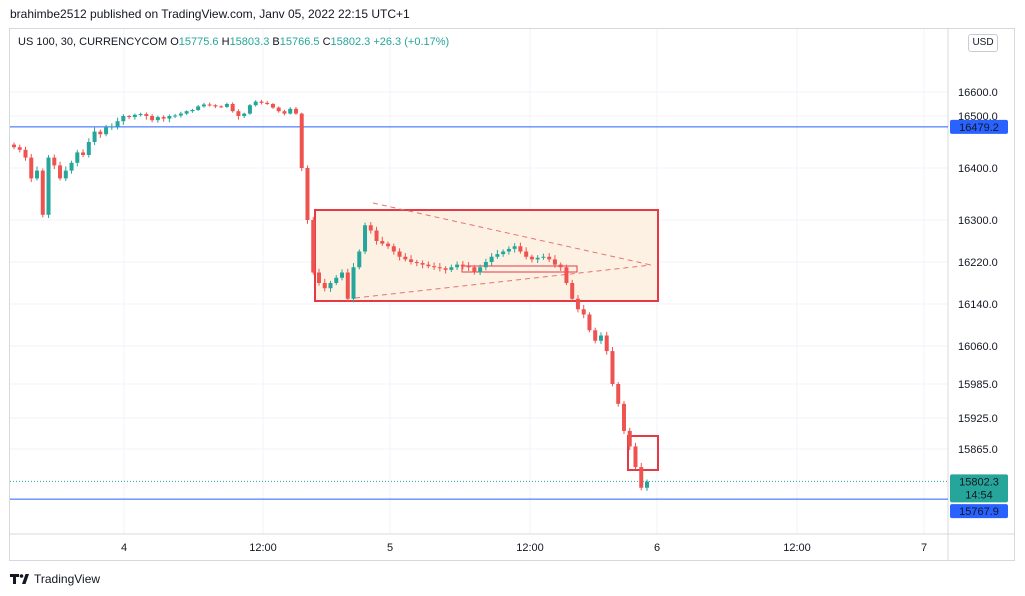 The height and width of the screenshot is (596, 1025). What do you see at coordinates (643, 453) in the screenshot?
I see `target-box` at bounding box center [643, 453].